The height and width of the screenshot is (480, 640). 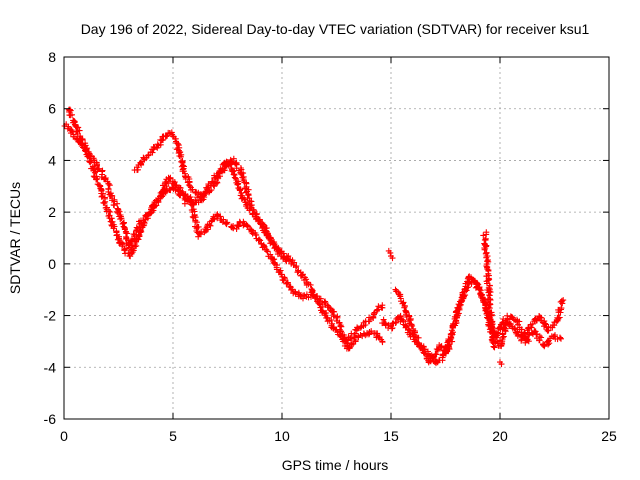 I want to click on y-tick-label: -6, so click(x=50, y=419).